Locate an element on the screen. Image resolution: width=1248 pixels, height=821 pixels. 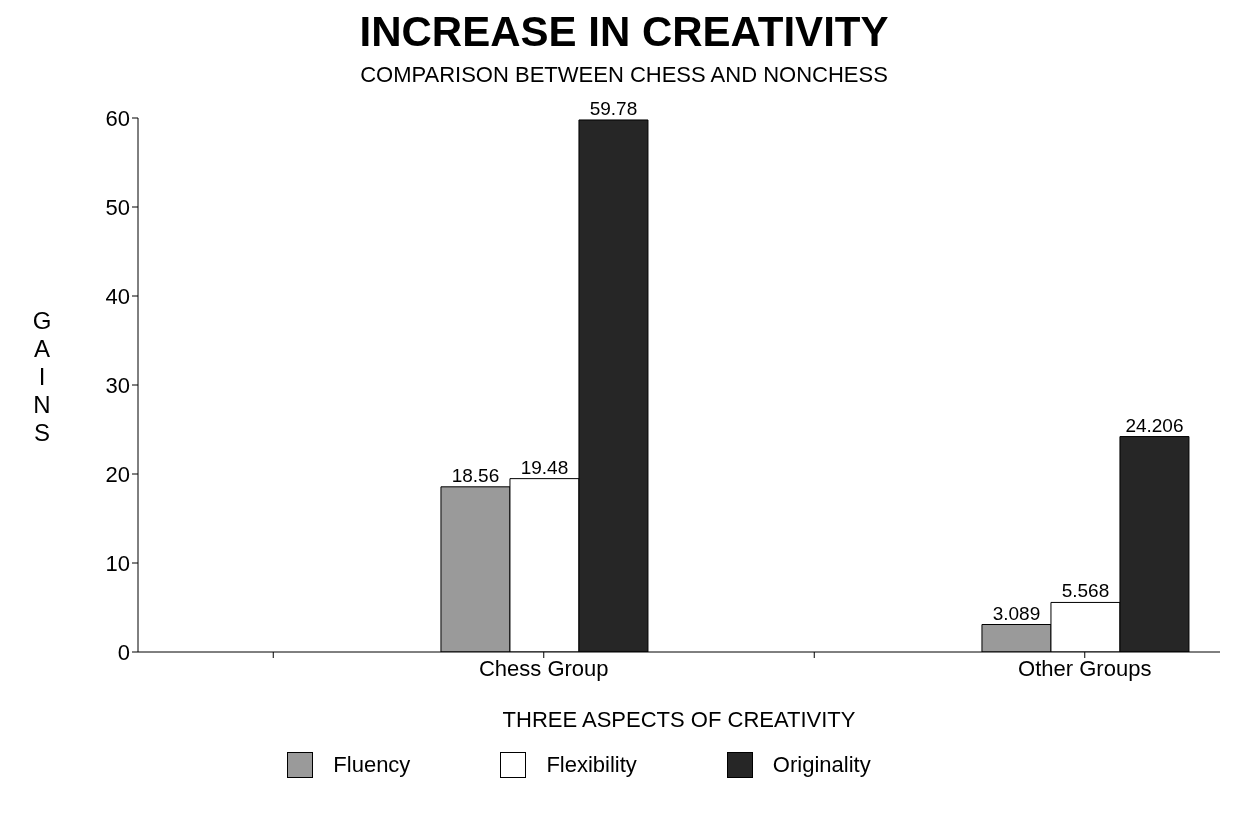
data-label: 19.48 is located at coordinates (544, 467).